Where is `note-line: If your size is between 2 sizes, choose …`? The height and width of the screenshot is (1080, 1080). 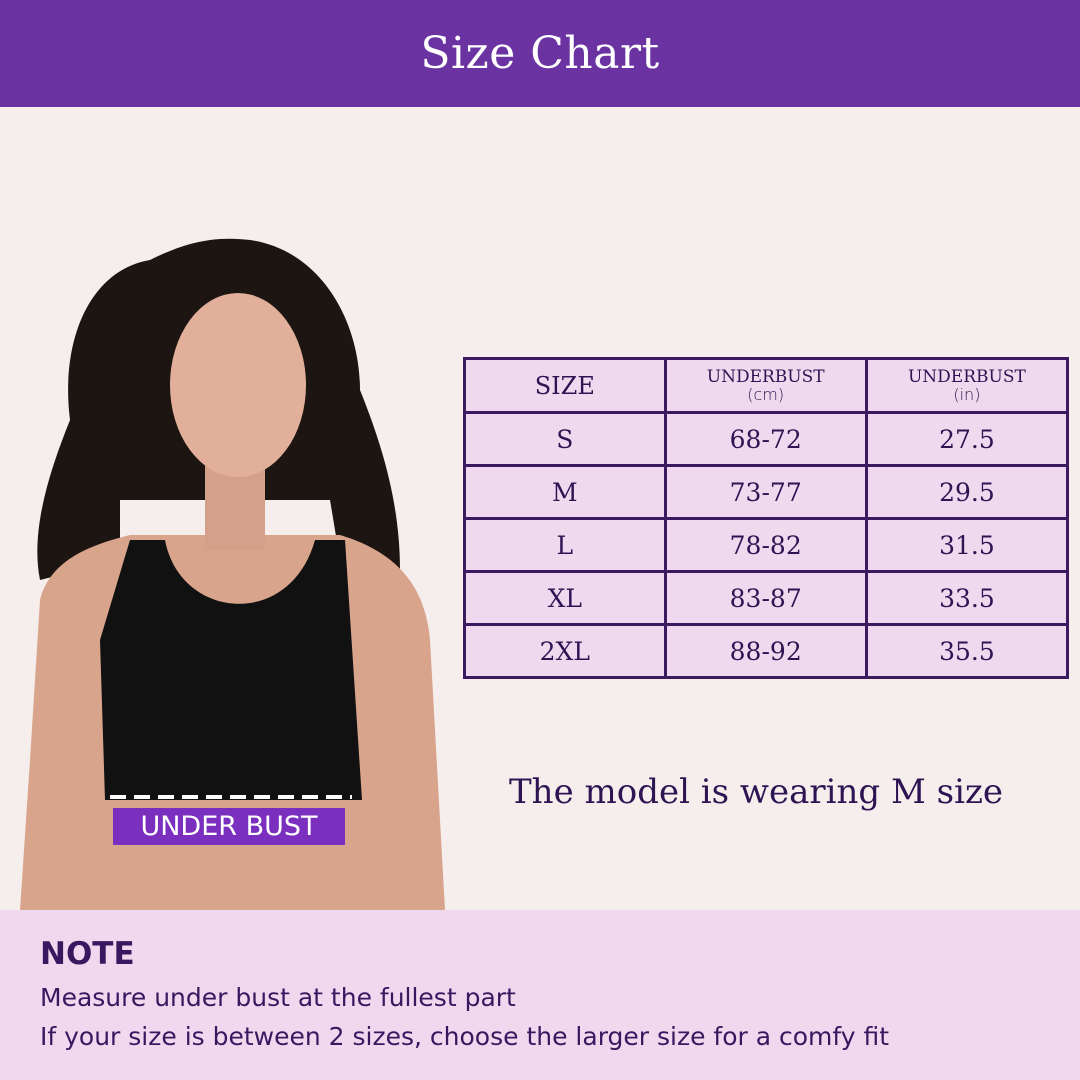
note-line: If your size is between 2 sizes, choose … is located at coordinates (465, 1036).